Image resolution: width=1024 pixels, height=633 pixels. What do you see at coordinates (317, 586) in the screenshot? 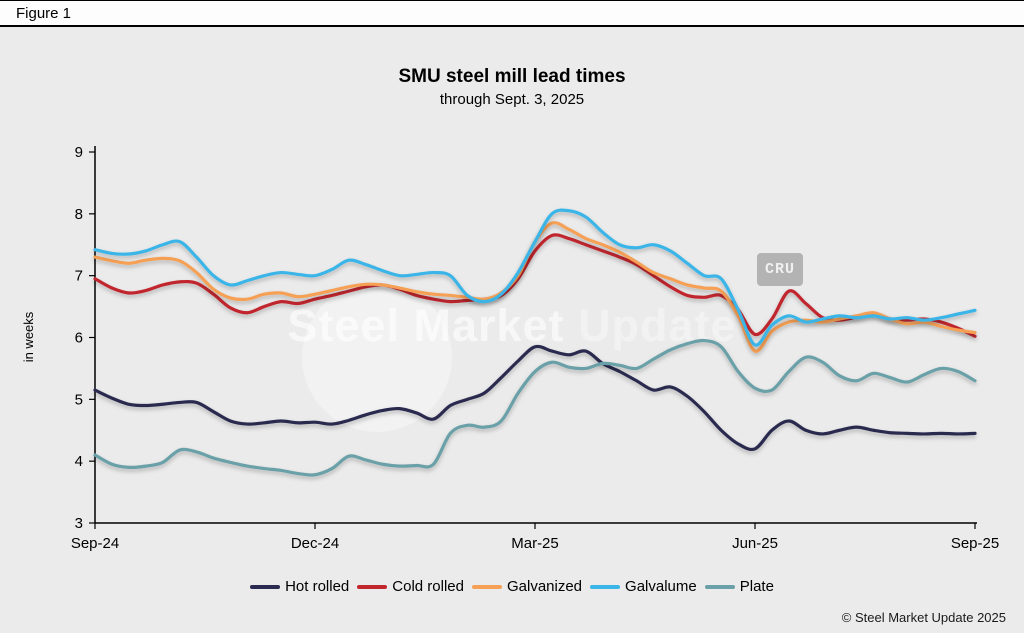
I see `legend-label: Hot rolled` at bounding box center [317, 586].